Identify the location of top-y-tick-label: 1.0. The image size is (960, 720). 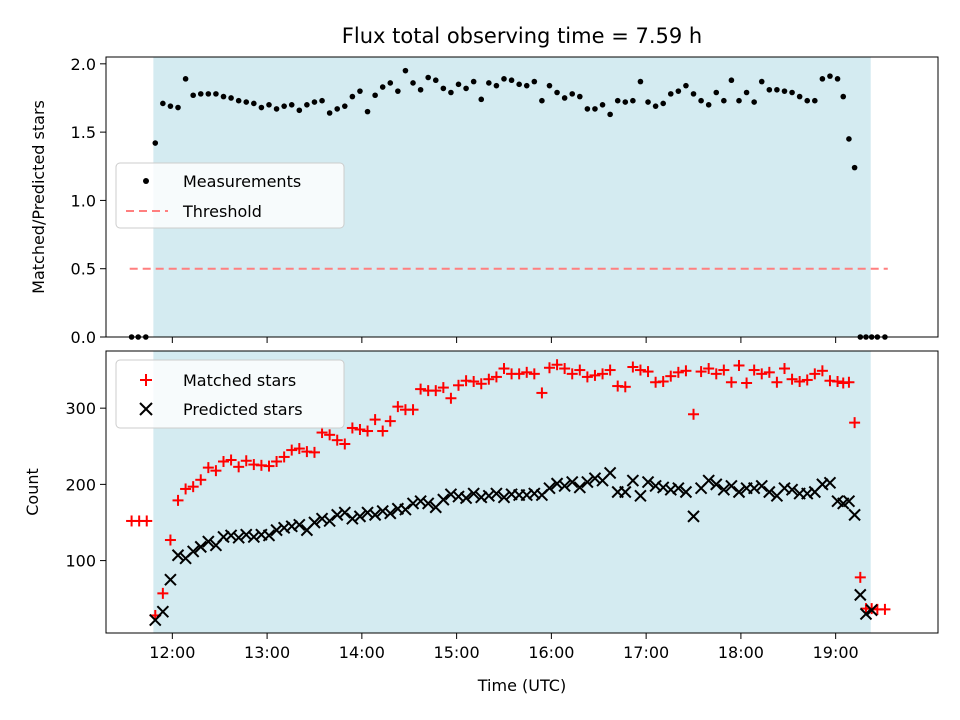
(83, 200).